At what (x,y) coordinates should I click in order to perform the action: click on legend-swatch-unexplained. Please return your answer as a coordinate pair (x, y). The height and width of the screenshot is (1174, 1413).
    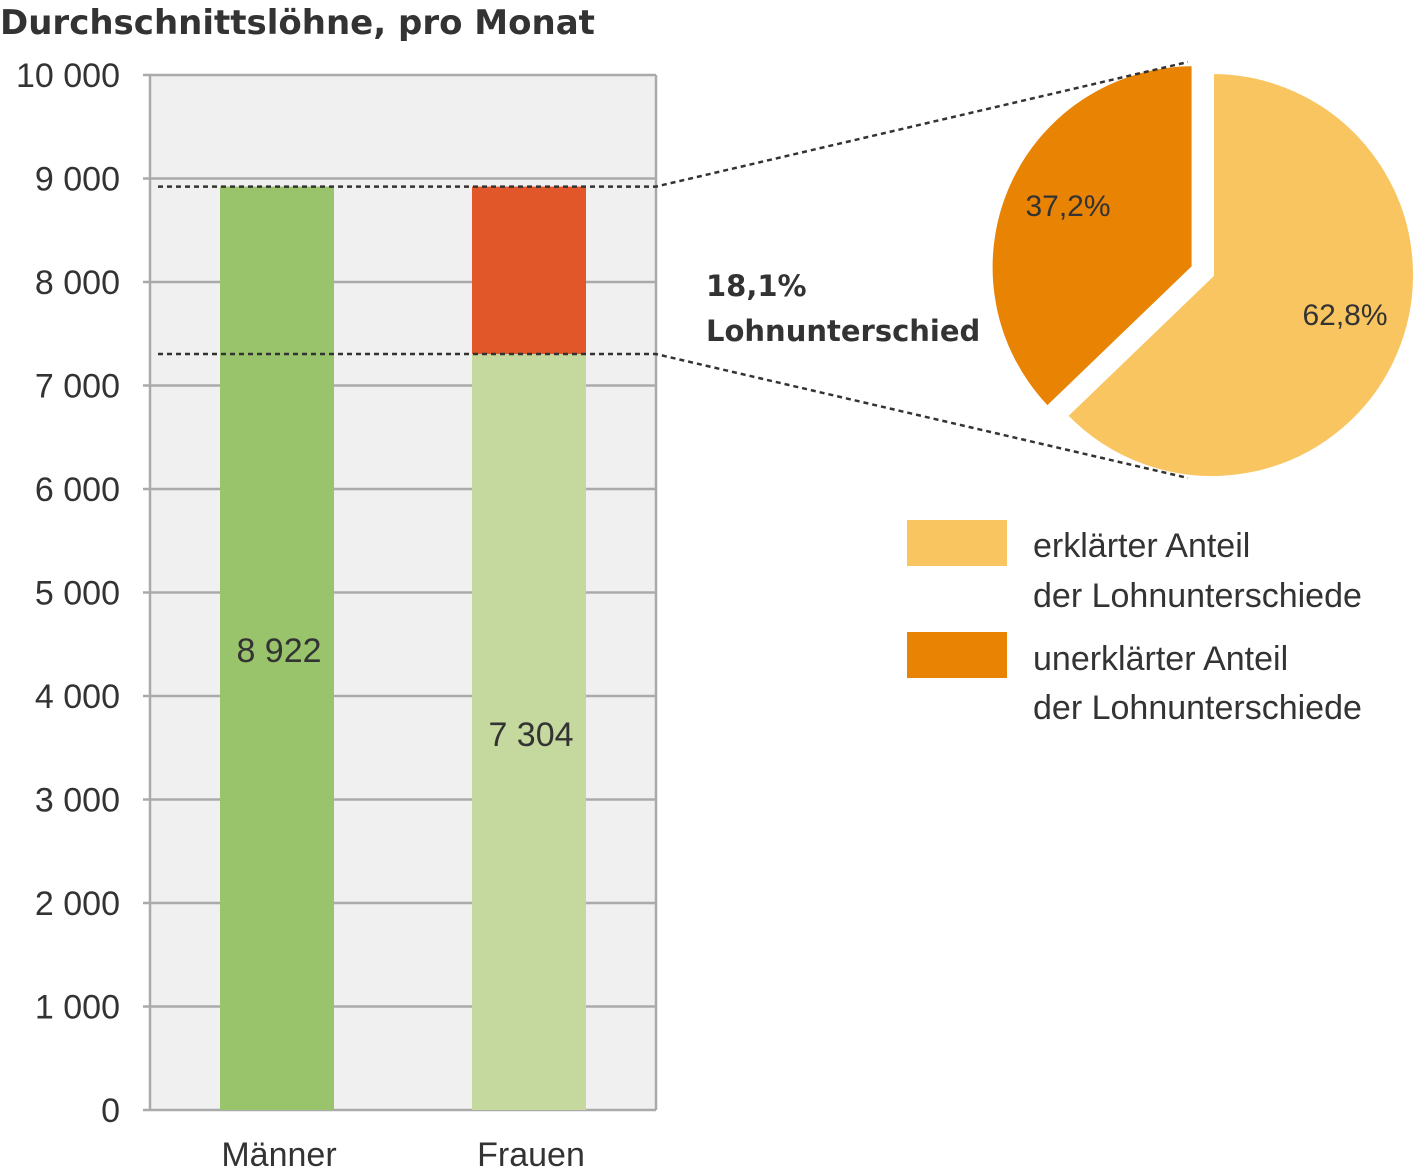
    Looking at the image, I should click on (957, 655).